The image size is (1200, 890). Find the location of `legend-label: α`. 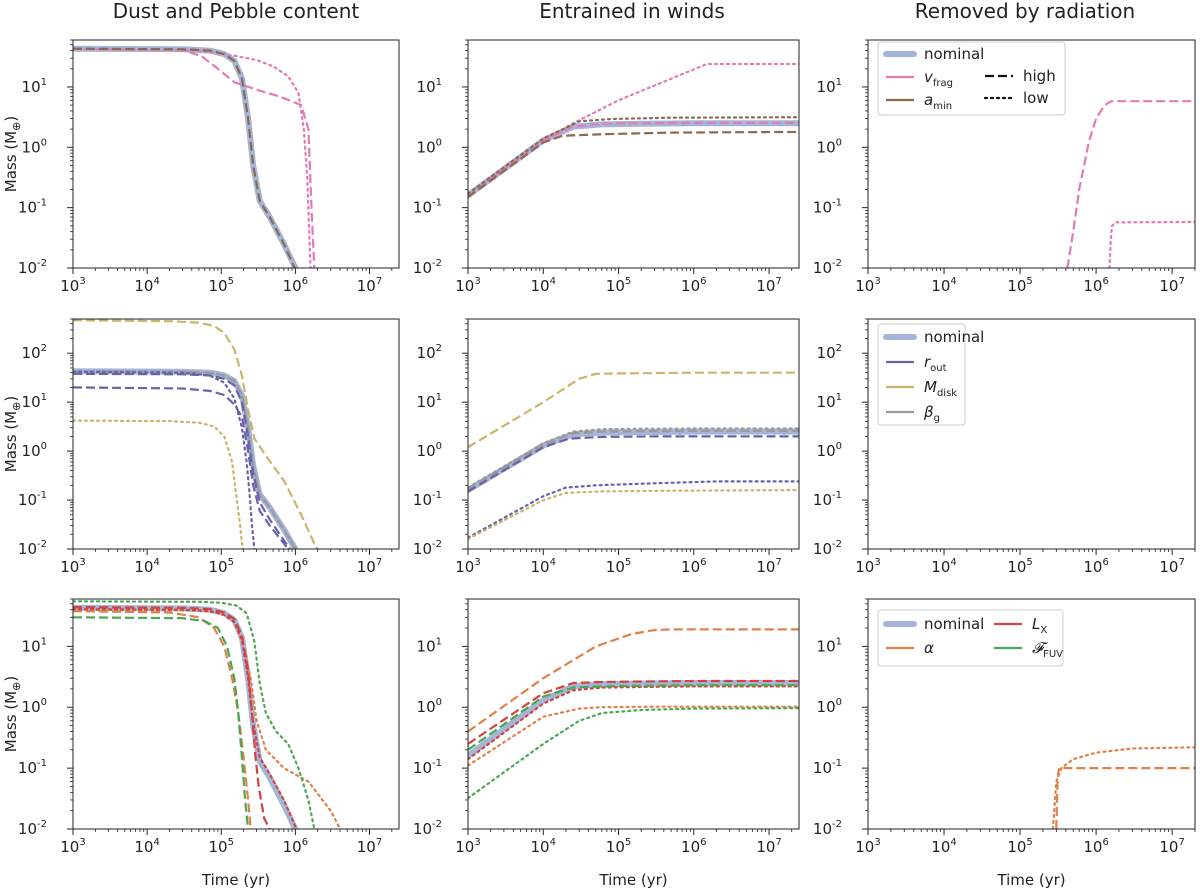

legend-label: α is located at coordinates (929, 648).